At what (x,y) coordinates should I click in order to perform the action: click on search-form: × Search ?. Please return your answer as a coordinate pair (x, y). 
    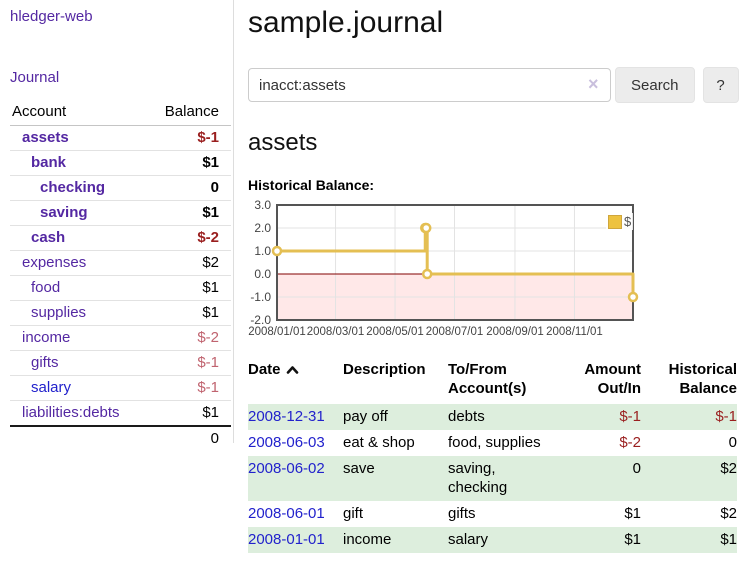
    Looking at the image, I should click on (495, 85).